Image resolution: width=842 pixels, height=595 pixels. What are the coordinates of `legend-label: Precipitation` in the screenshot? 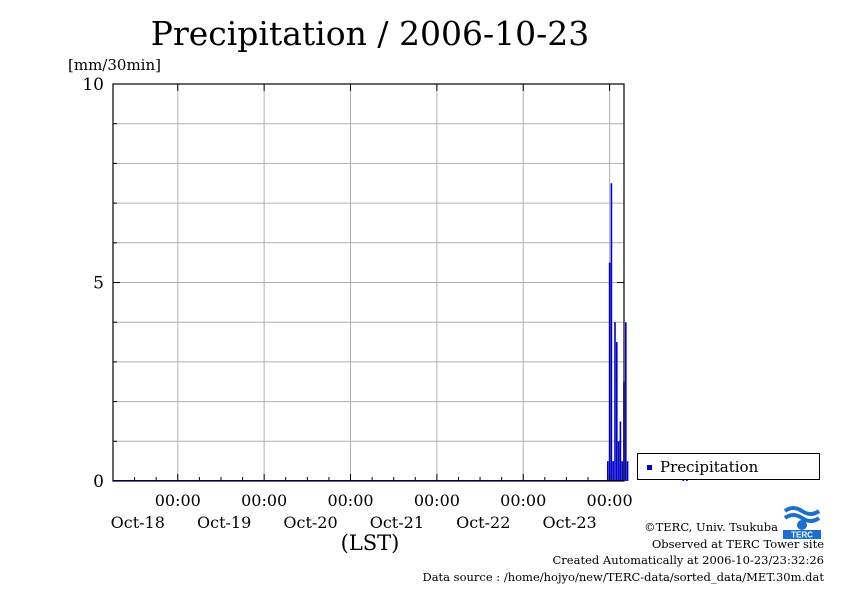 It's located at (709, 467).